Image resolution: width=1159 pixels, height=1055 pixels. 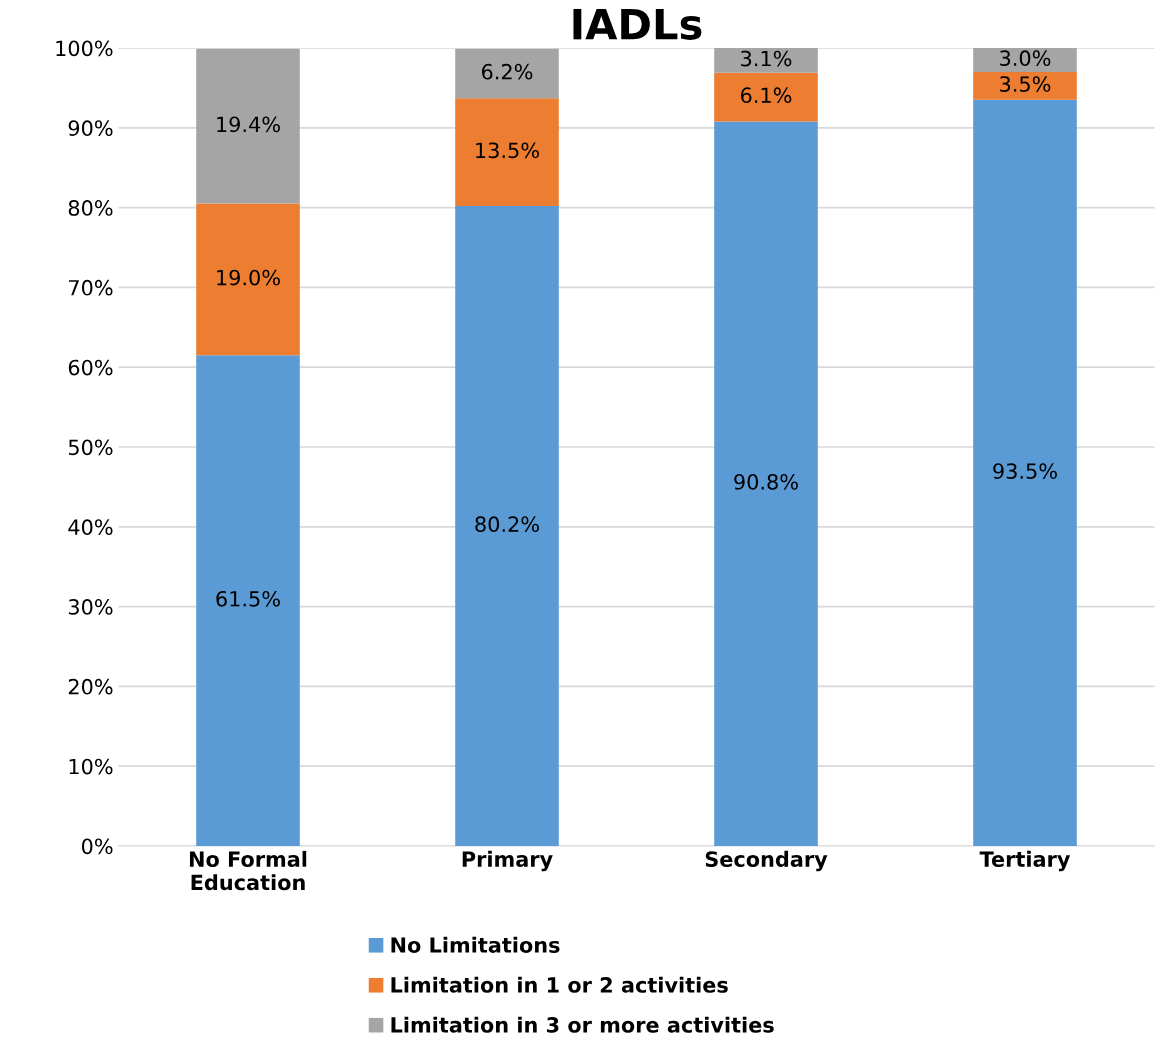 I want to click on chart-title: IADLs, so click(x=637, y=24).